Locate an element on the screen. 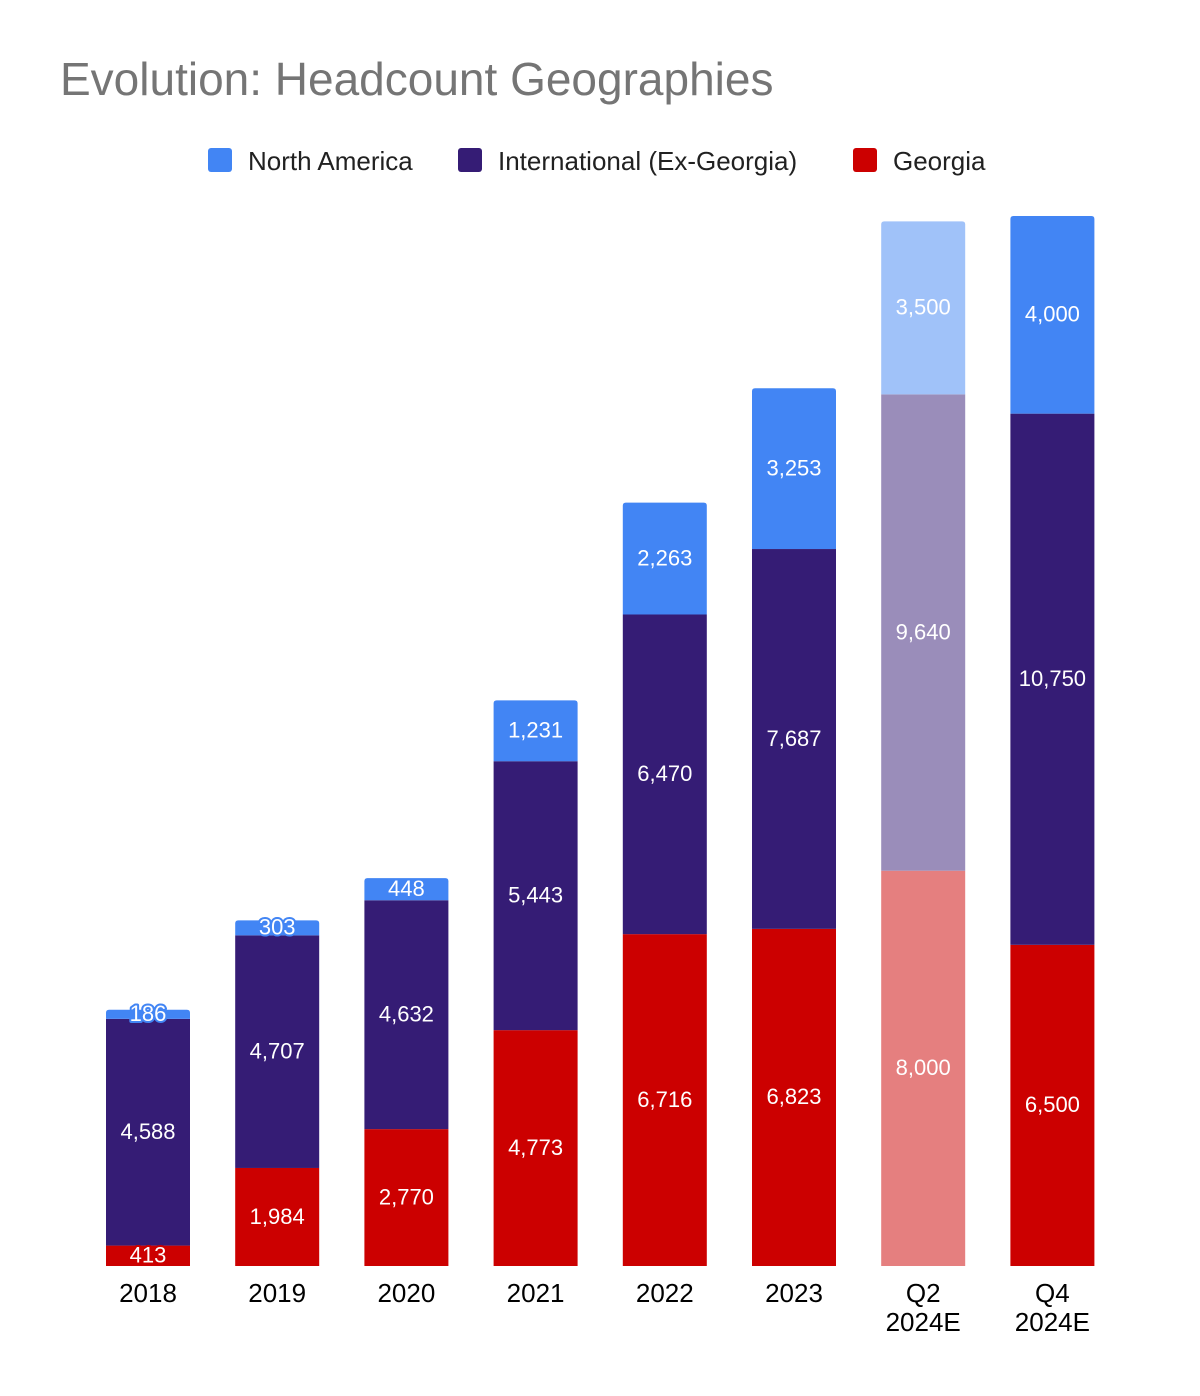  bar-georgia-2021 is located at coordinates (535, 1148).